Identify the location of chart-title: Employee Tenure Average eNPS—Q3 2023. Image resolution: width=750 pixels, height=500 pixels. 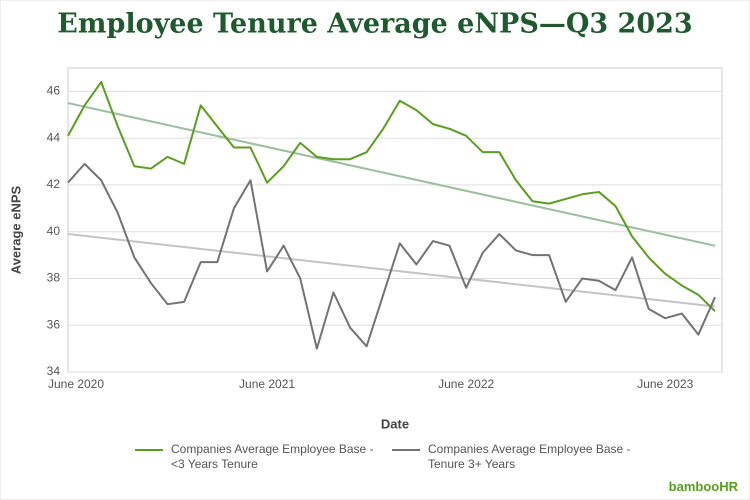
(374, 24).